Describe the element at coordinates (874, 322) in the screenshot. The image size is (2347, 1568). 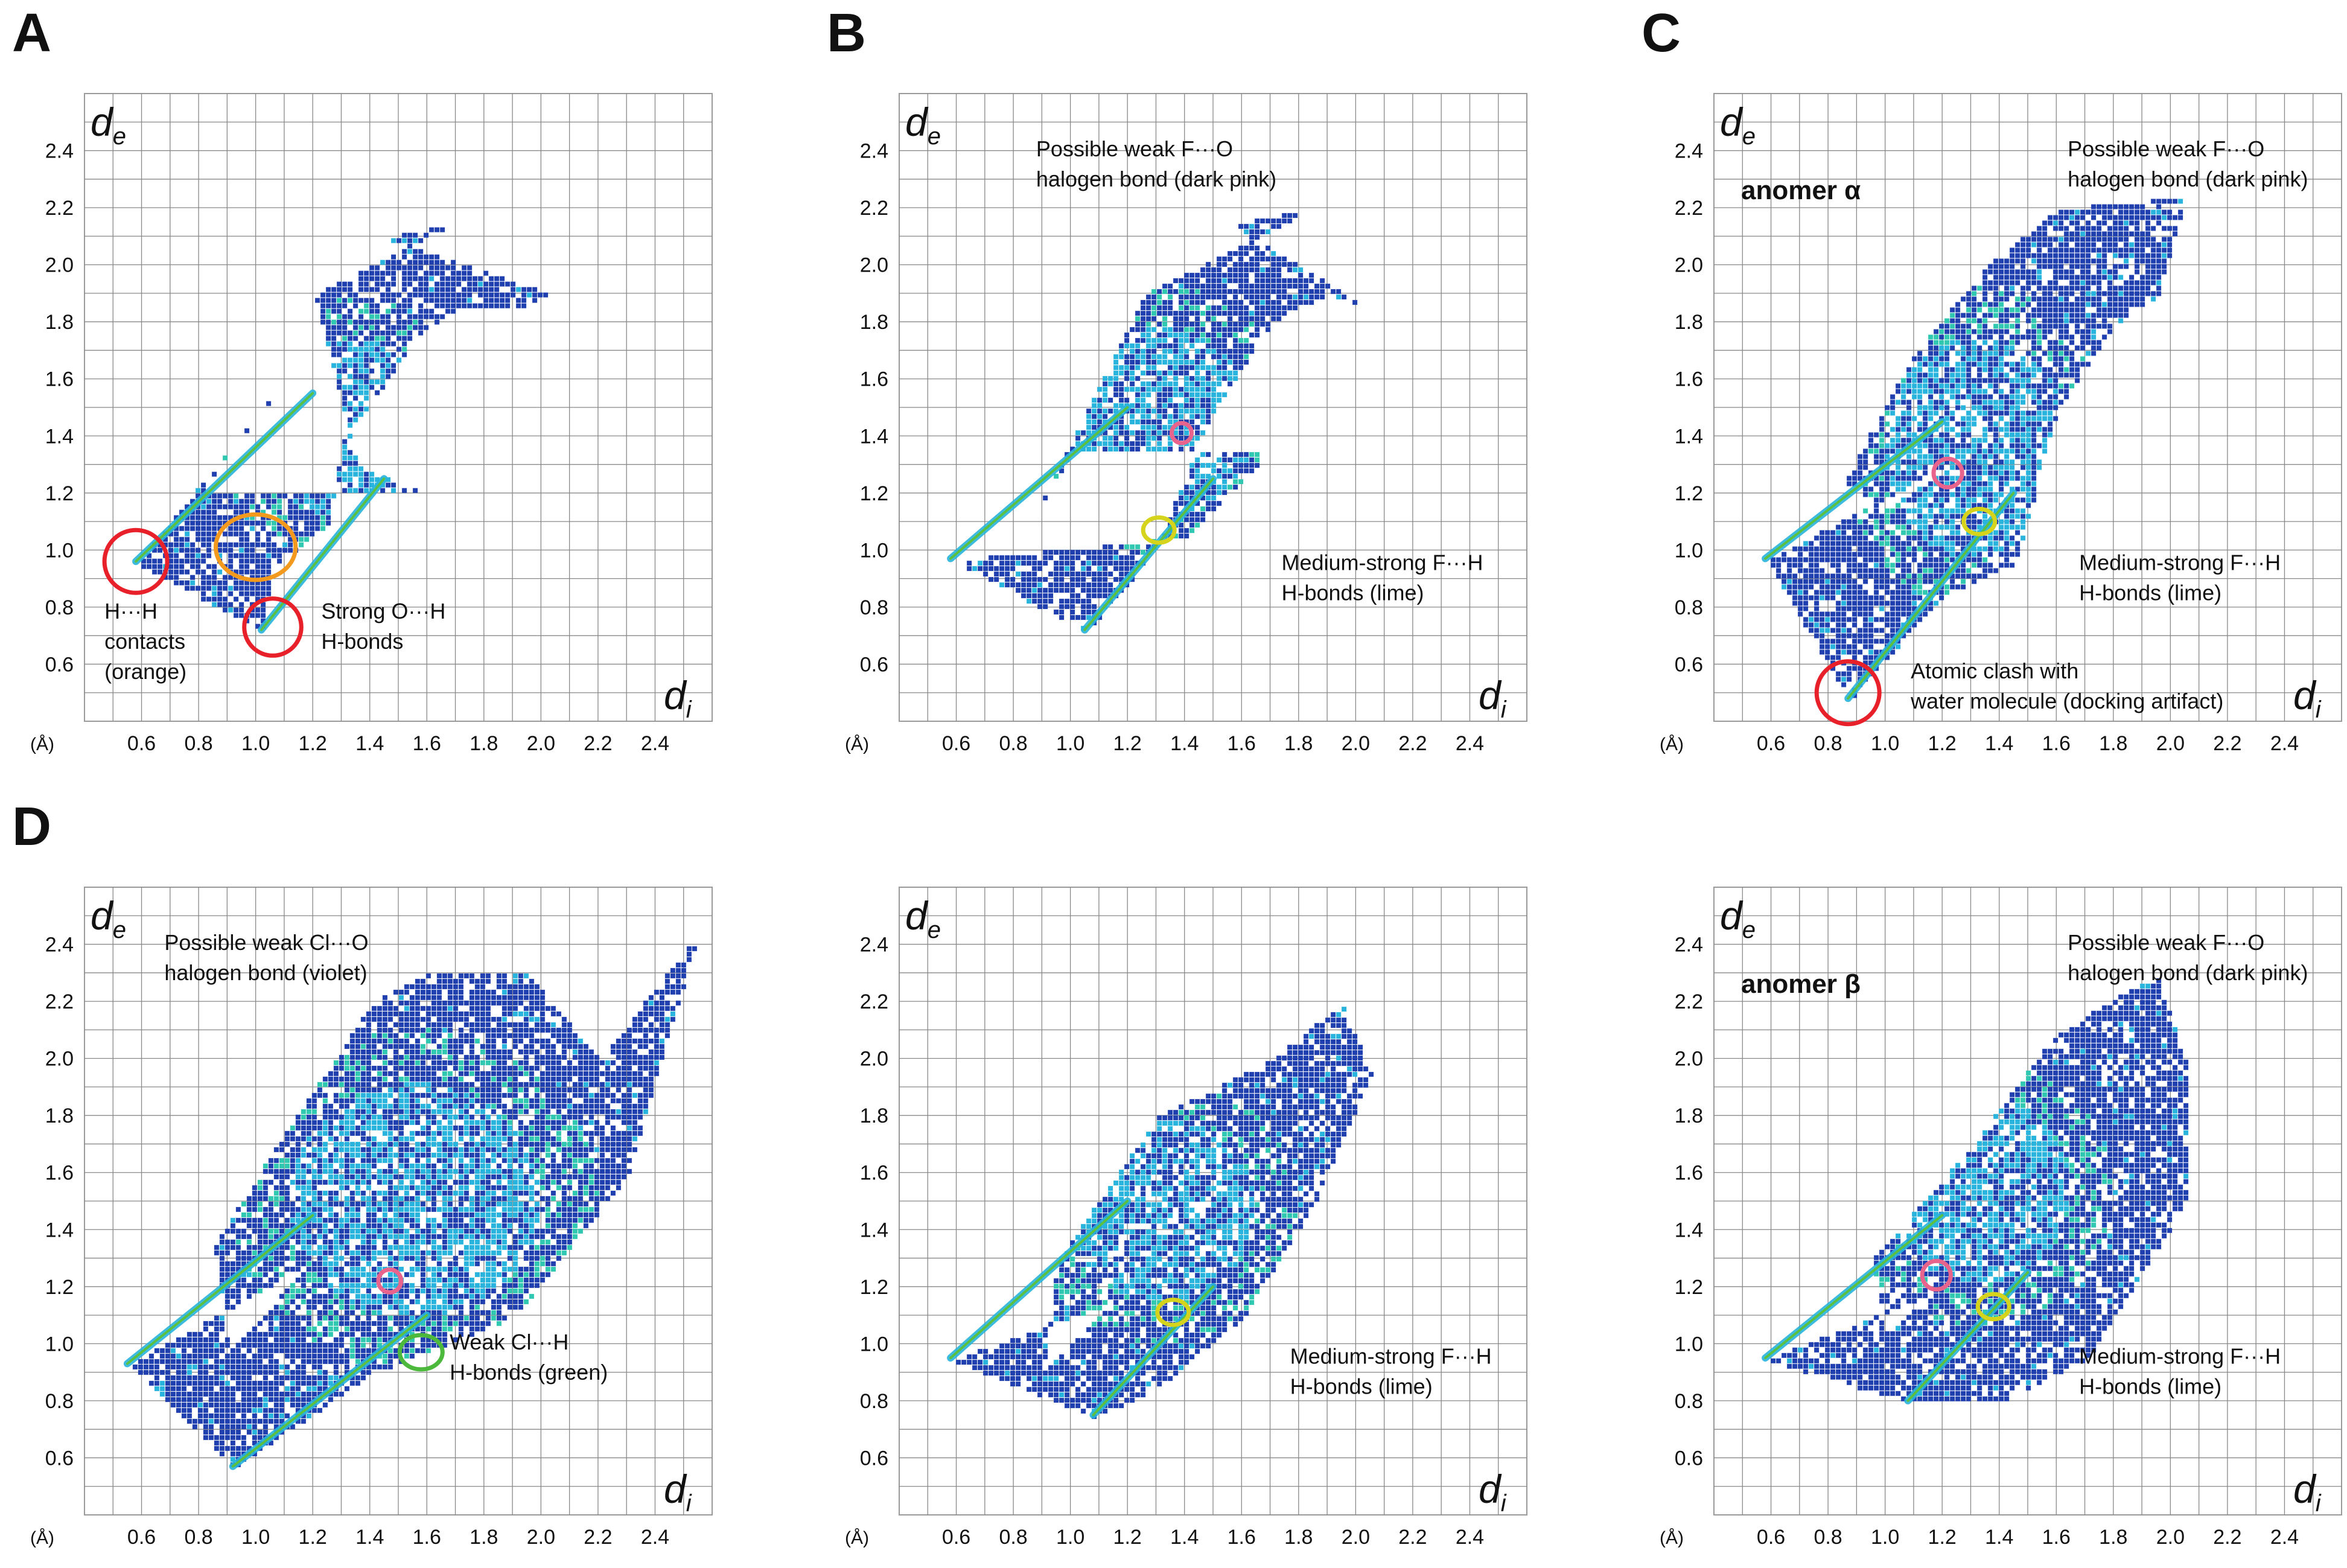
I see `y-tick-label: 1.8` at that location.